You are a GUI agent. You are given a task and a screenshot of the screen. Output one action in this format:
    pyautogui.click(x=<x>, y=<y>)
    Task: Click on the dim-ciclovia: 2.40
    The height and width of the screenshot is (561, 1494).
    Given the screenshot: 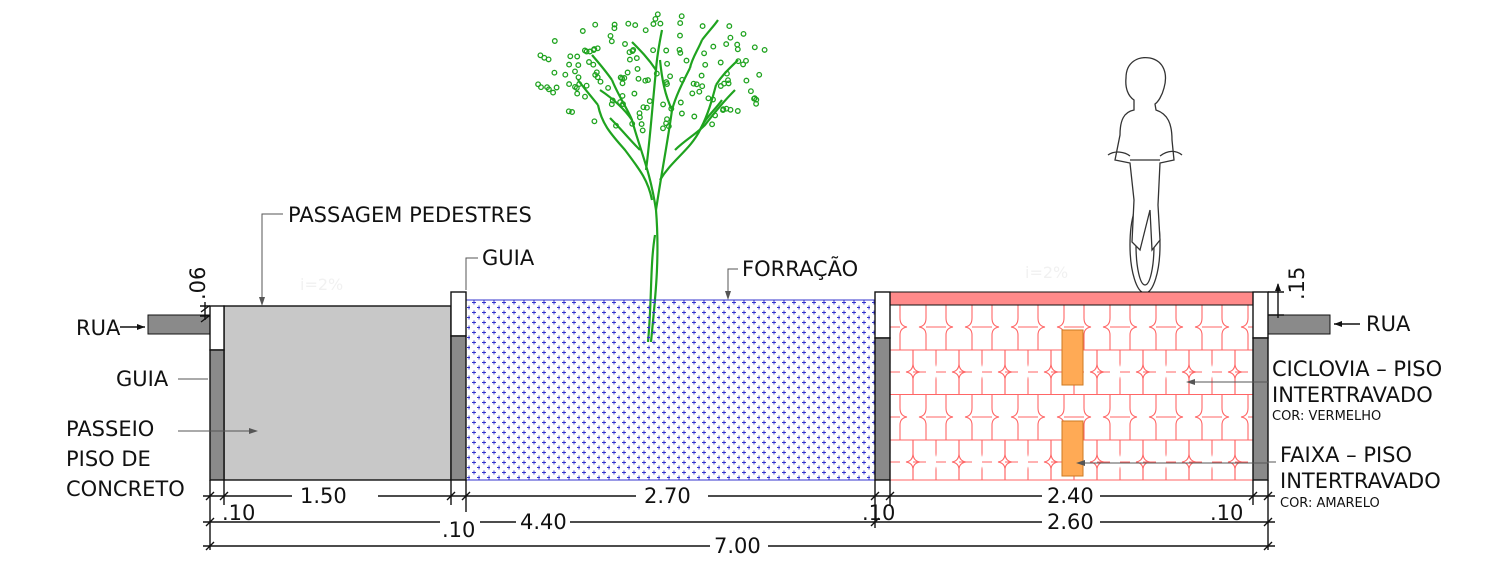 What is the action you would take?
    pyautogui.click(x=1070, y=496)
    